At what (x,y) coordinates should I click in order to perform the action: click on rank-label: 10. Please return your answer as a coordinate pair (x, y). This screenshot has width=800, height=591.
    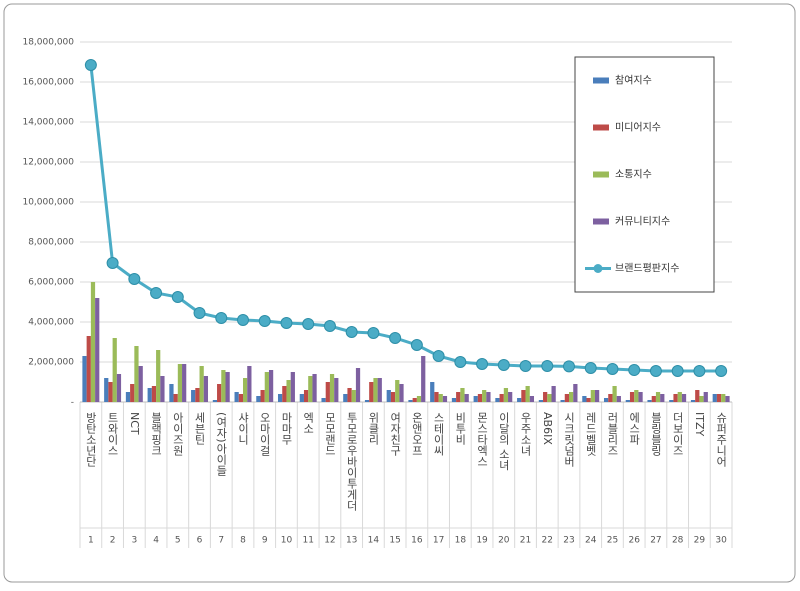
    Looking at the image, I should click on (287, 541).